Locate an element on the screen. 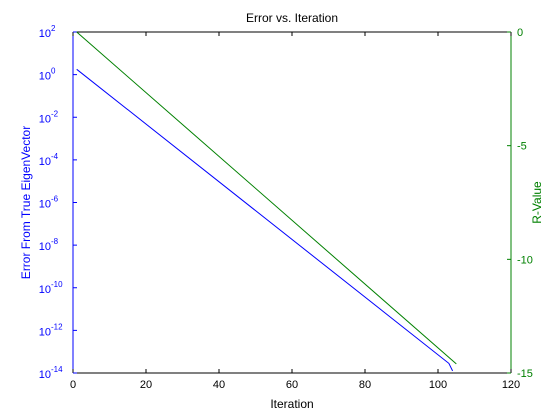  x-axis-title: Iteration is located at coordinates (291, 404).